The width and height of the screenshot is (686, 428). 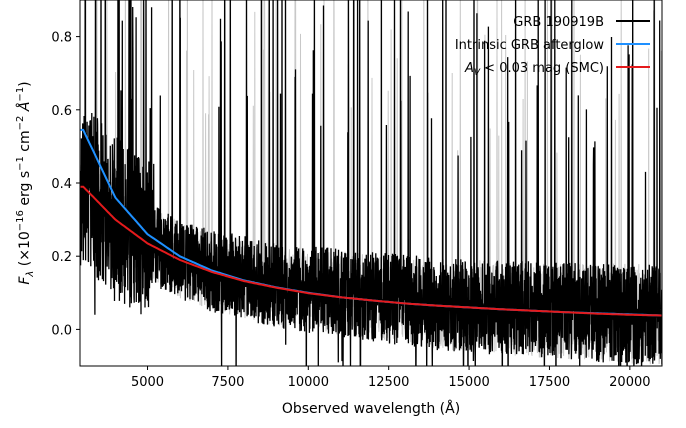 I want to click on x-tick-label: 12500, so click(x=388, y=382).